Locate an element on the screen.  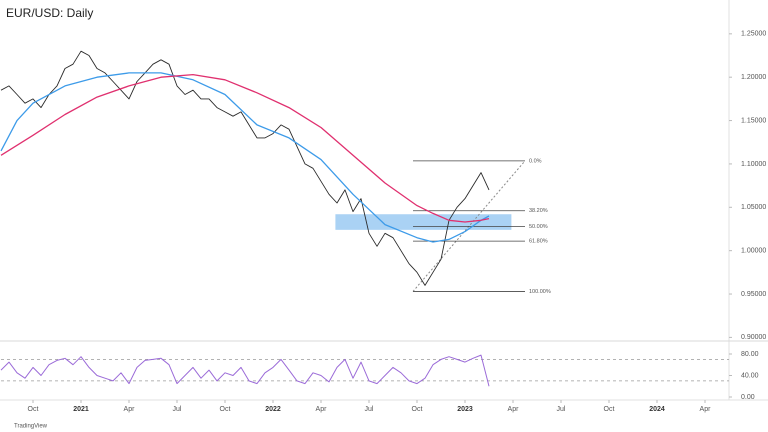
rsi-line is located at coordinates (245, 370).